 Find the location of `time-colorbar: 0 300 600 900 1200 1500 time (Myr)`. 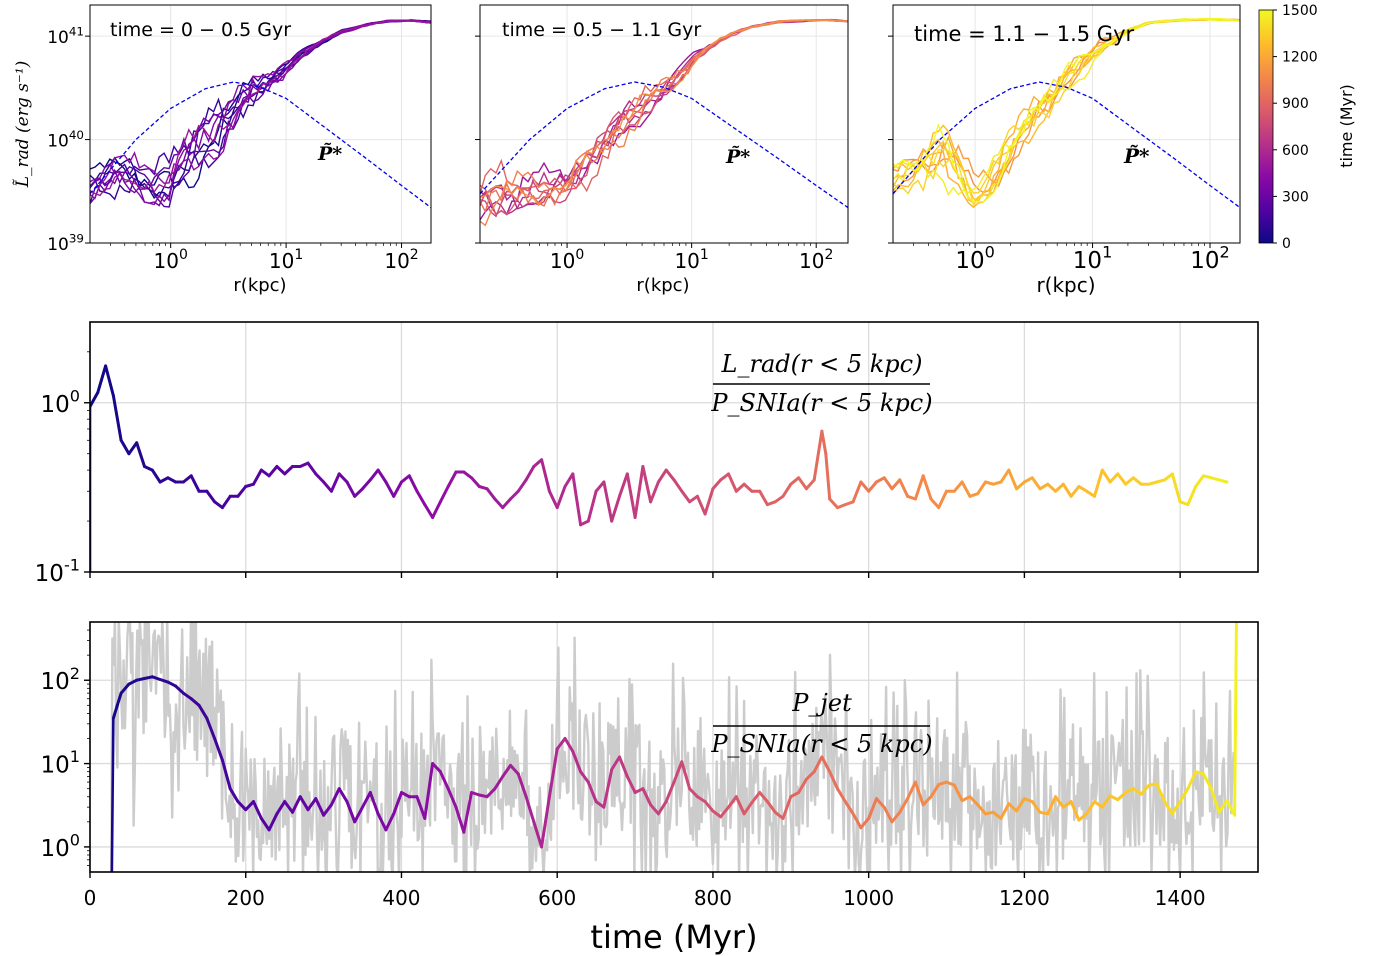

time-colorbar: 0 300 600 900 1200 1500 time (Myr) is located at coordinates (1307, 127).